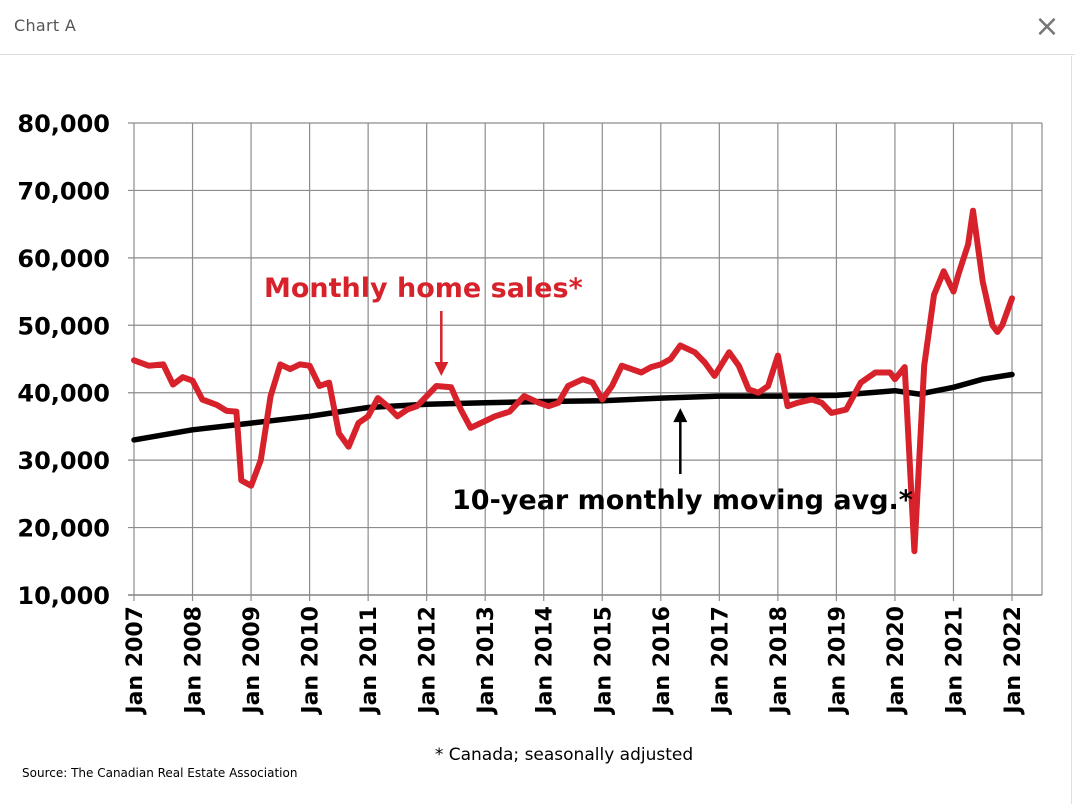 Image resolution: width=1075 pixels, height=804 pixels. Describe the element at coordinates (545, 661) in the screenshot. I see `x-tick-label: Jan 2014` at that location.